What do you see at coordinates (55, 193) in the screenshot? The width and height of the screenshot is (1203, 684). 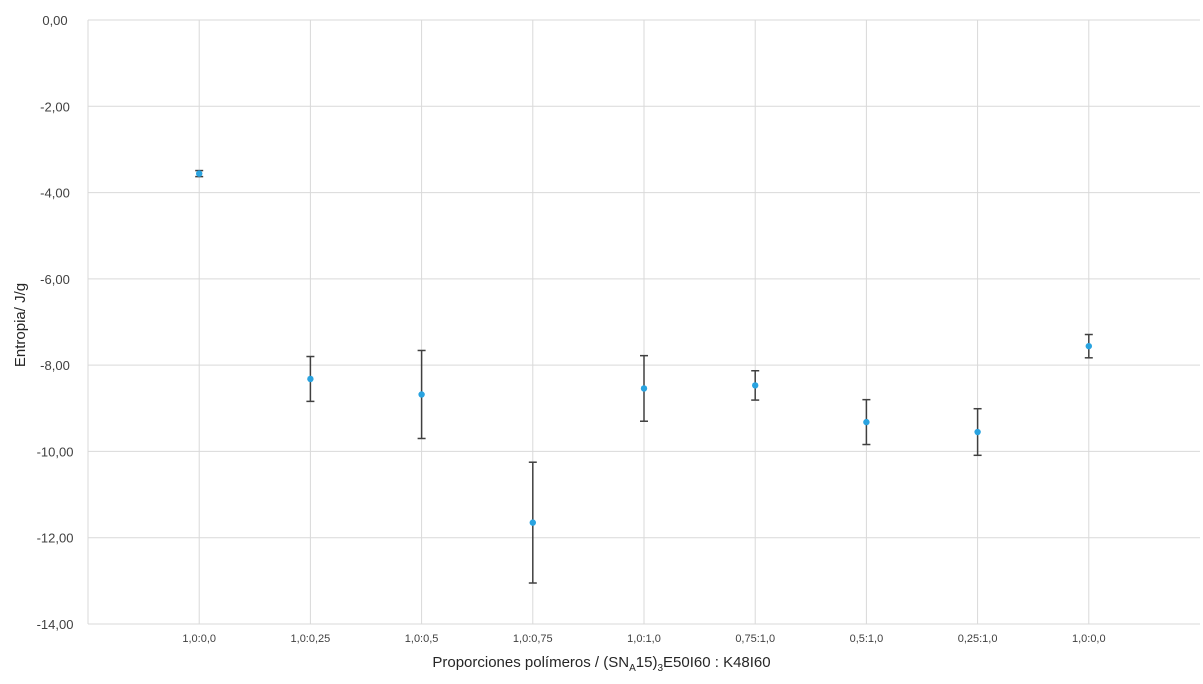 I see `y-tick-label: -4,00` at bounding box center [55, 193].